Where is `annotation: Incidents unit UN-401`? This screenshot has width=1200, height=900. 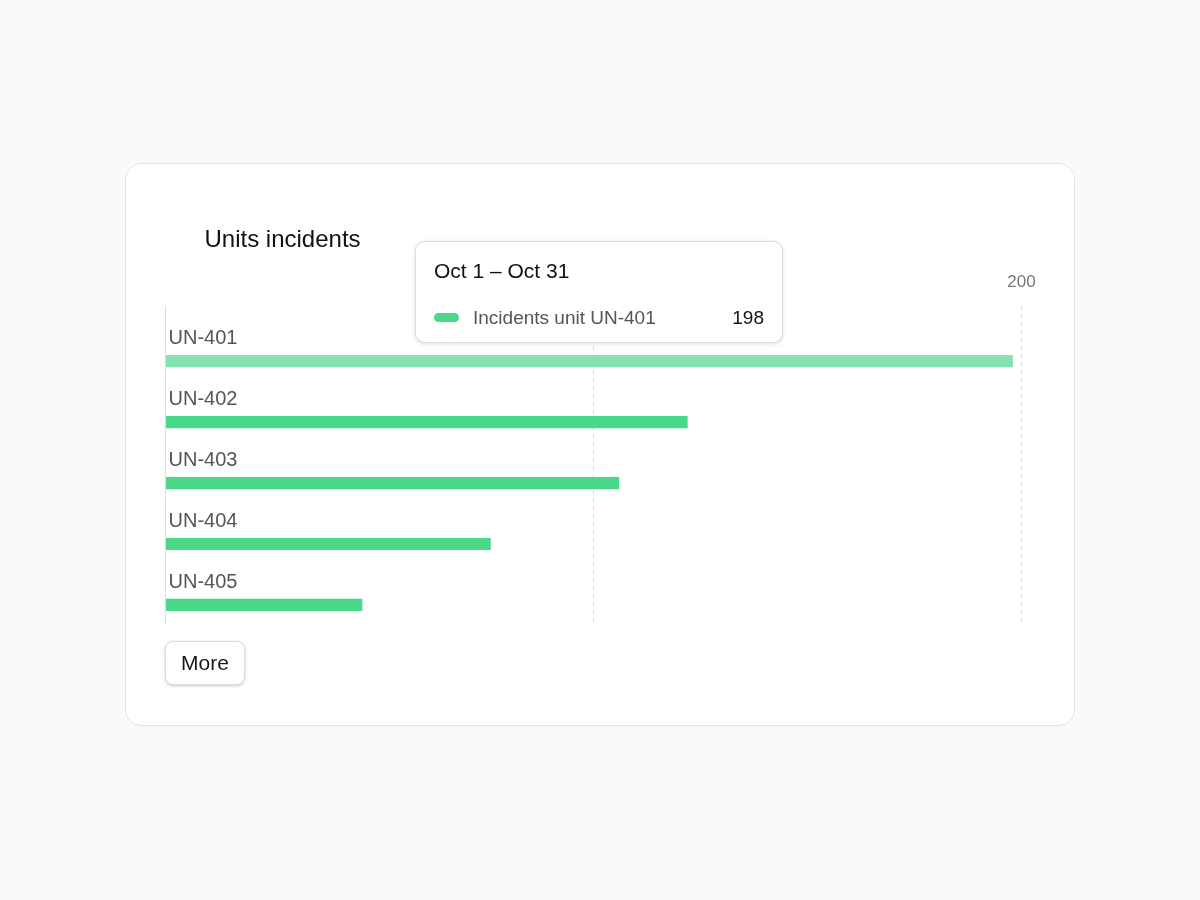 annotation: Incidents unit UN-401 is located at coordinates (565, 318).